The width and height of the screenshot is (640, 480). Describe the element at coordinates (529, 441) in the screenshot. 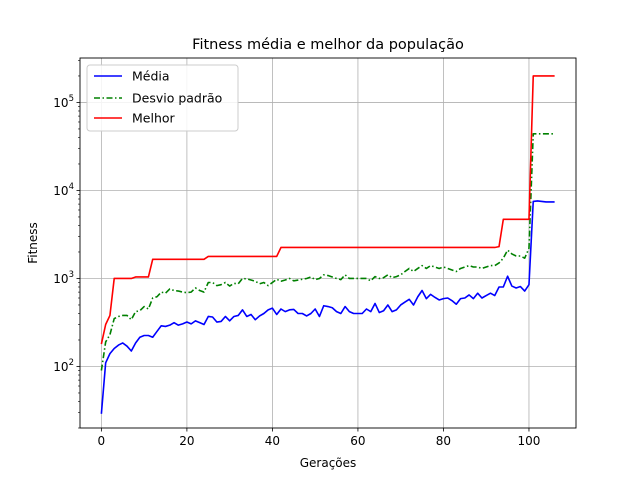

I see `x-tick-label: 100` at that location.